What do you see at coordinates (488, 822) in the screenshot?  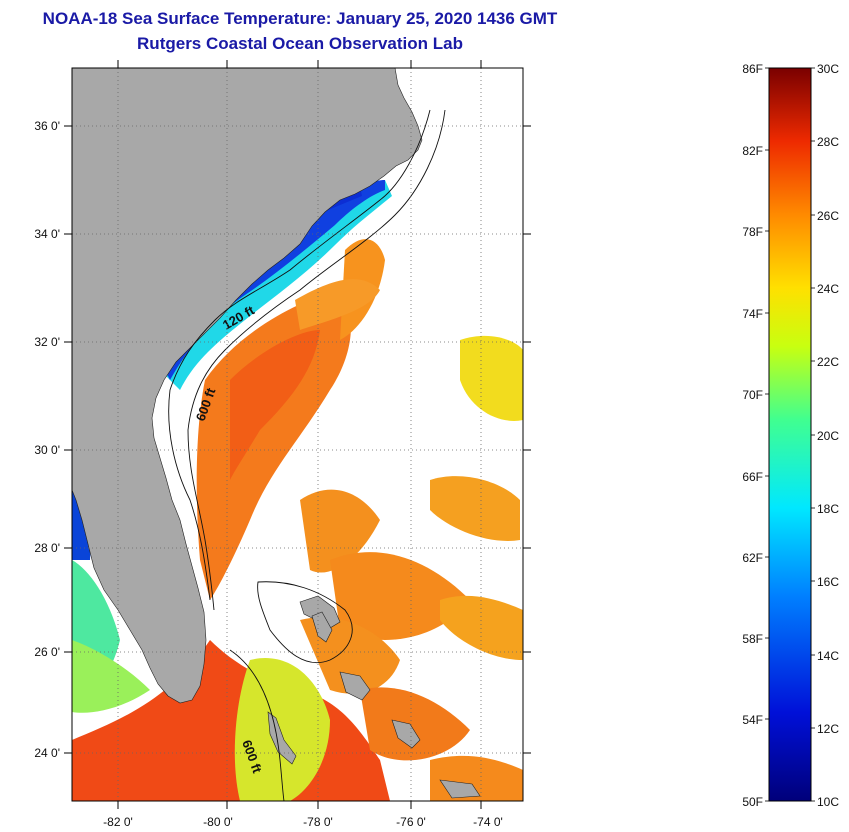 I see `lon-label: -74 0'` at bounding box center [488, 822].